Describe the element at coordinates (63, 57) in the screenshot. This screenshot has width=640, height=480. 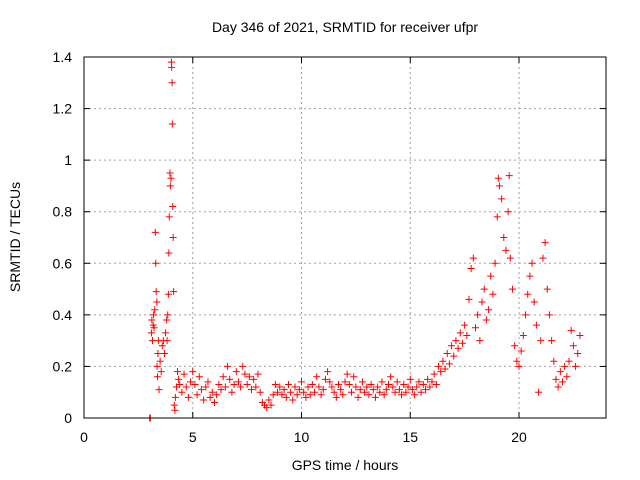
I see `y-tick-label: 1.4` at that location.